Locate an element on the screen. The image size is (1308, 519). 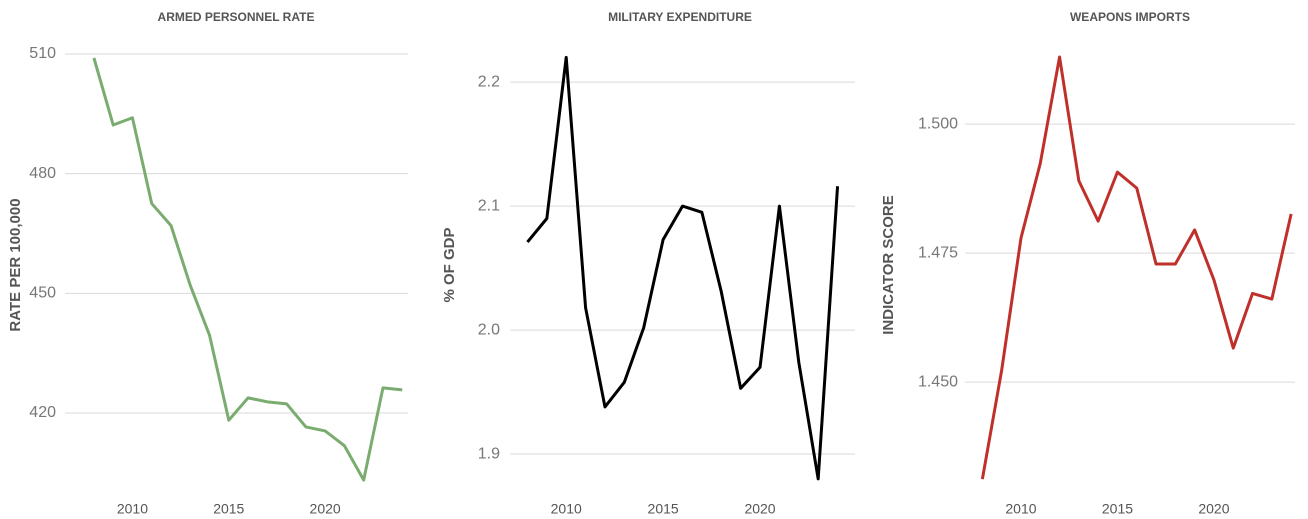
y-tick-label: 2.2 is located at coordinates (489, 81).